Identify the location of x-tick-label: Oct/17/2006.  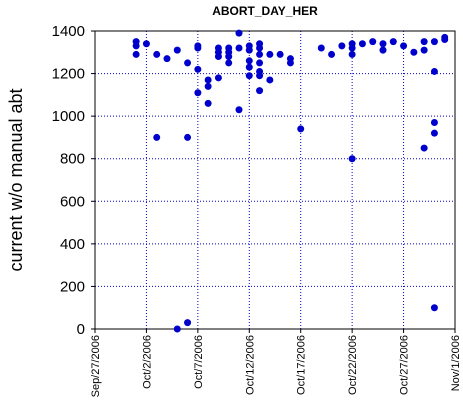
(302, 365).